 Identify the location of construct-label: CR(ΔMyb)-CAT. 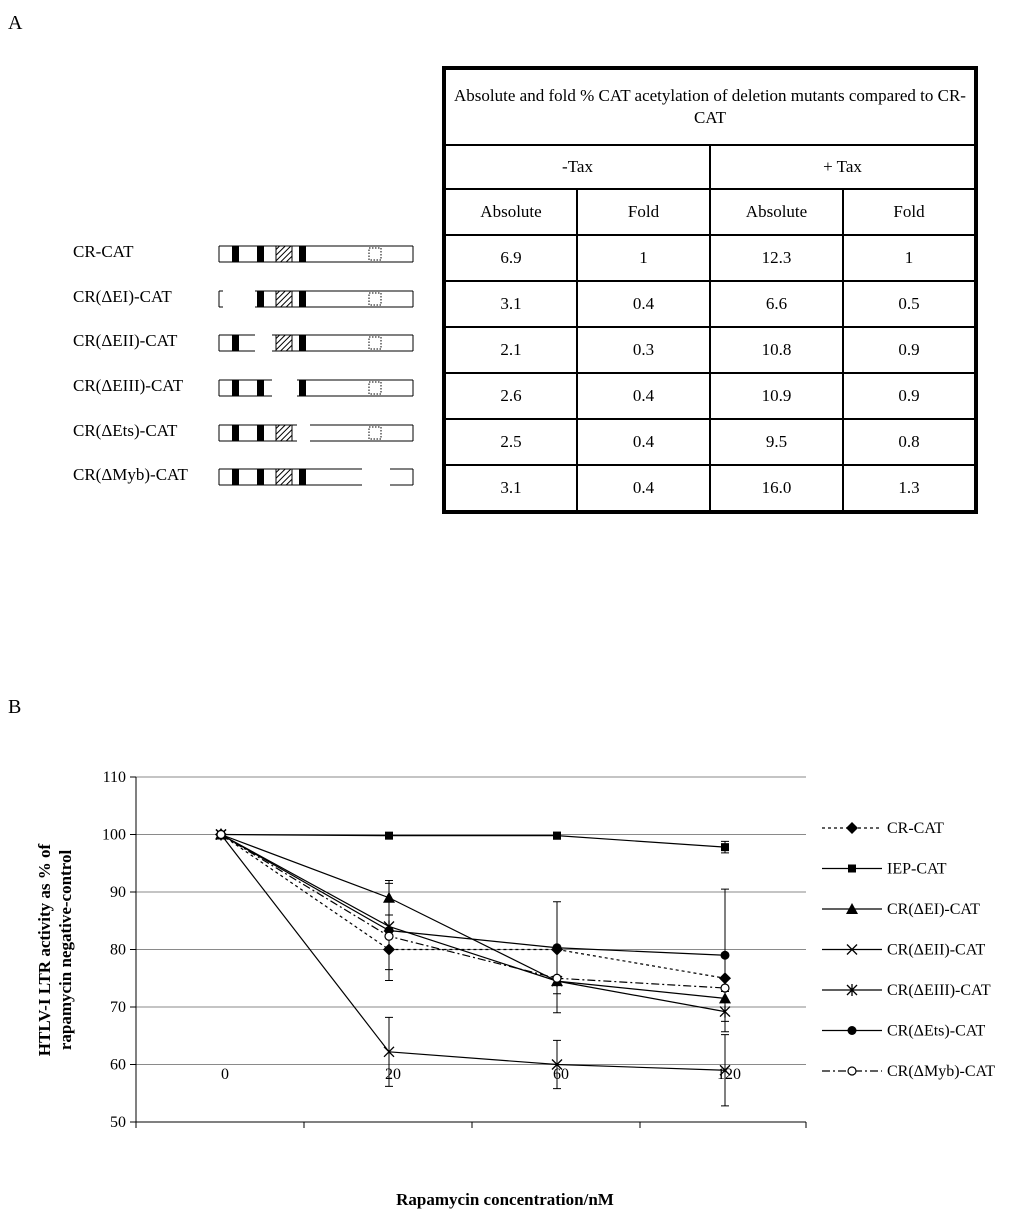
(130, 474).